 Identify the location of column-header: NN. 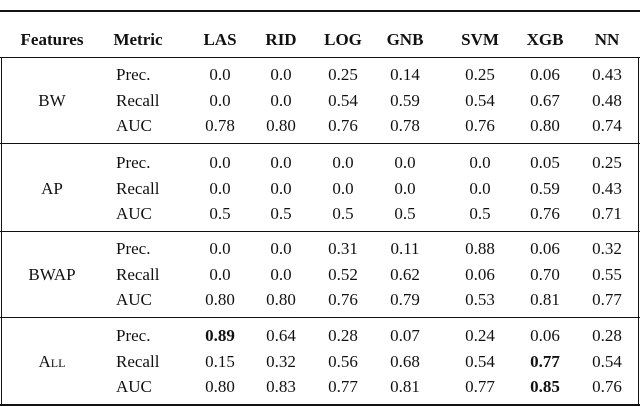
(607, 39).